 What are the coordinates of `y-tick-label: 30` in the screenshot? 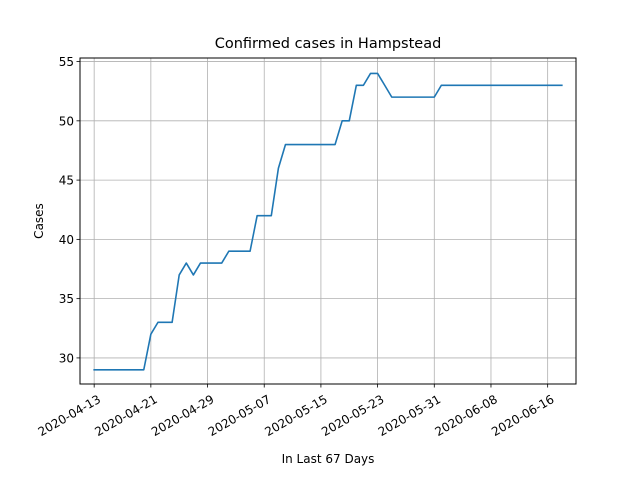 It's located at (66, 358).